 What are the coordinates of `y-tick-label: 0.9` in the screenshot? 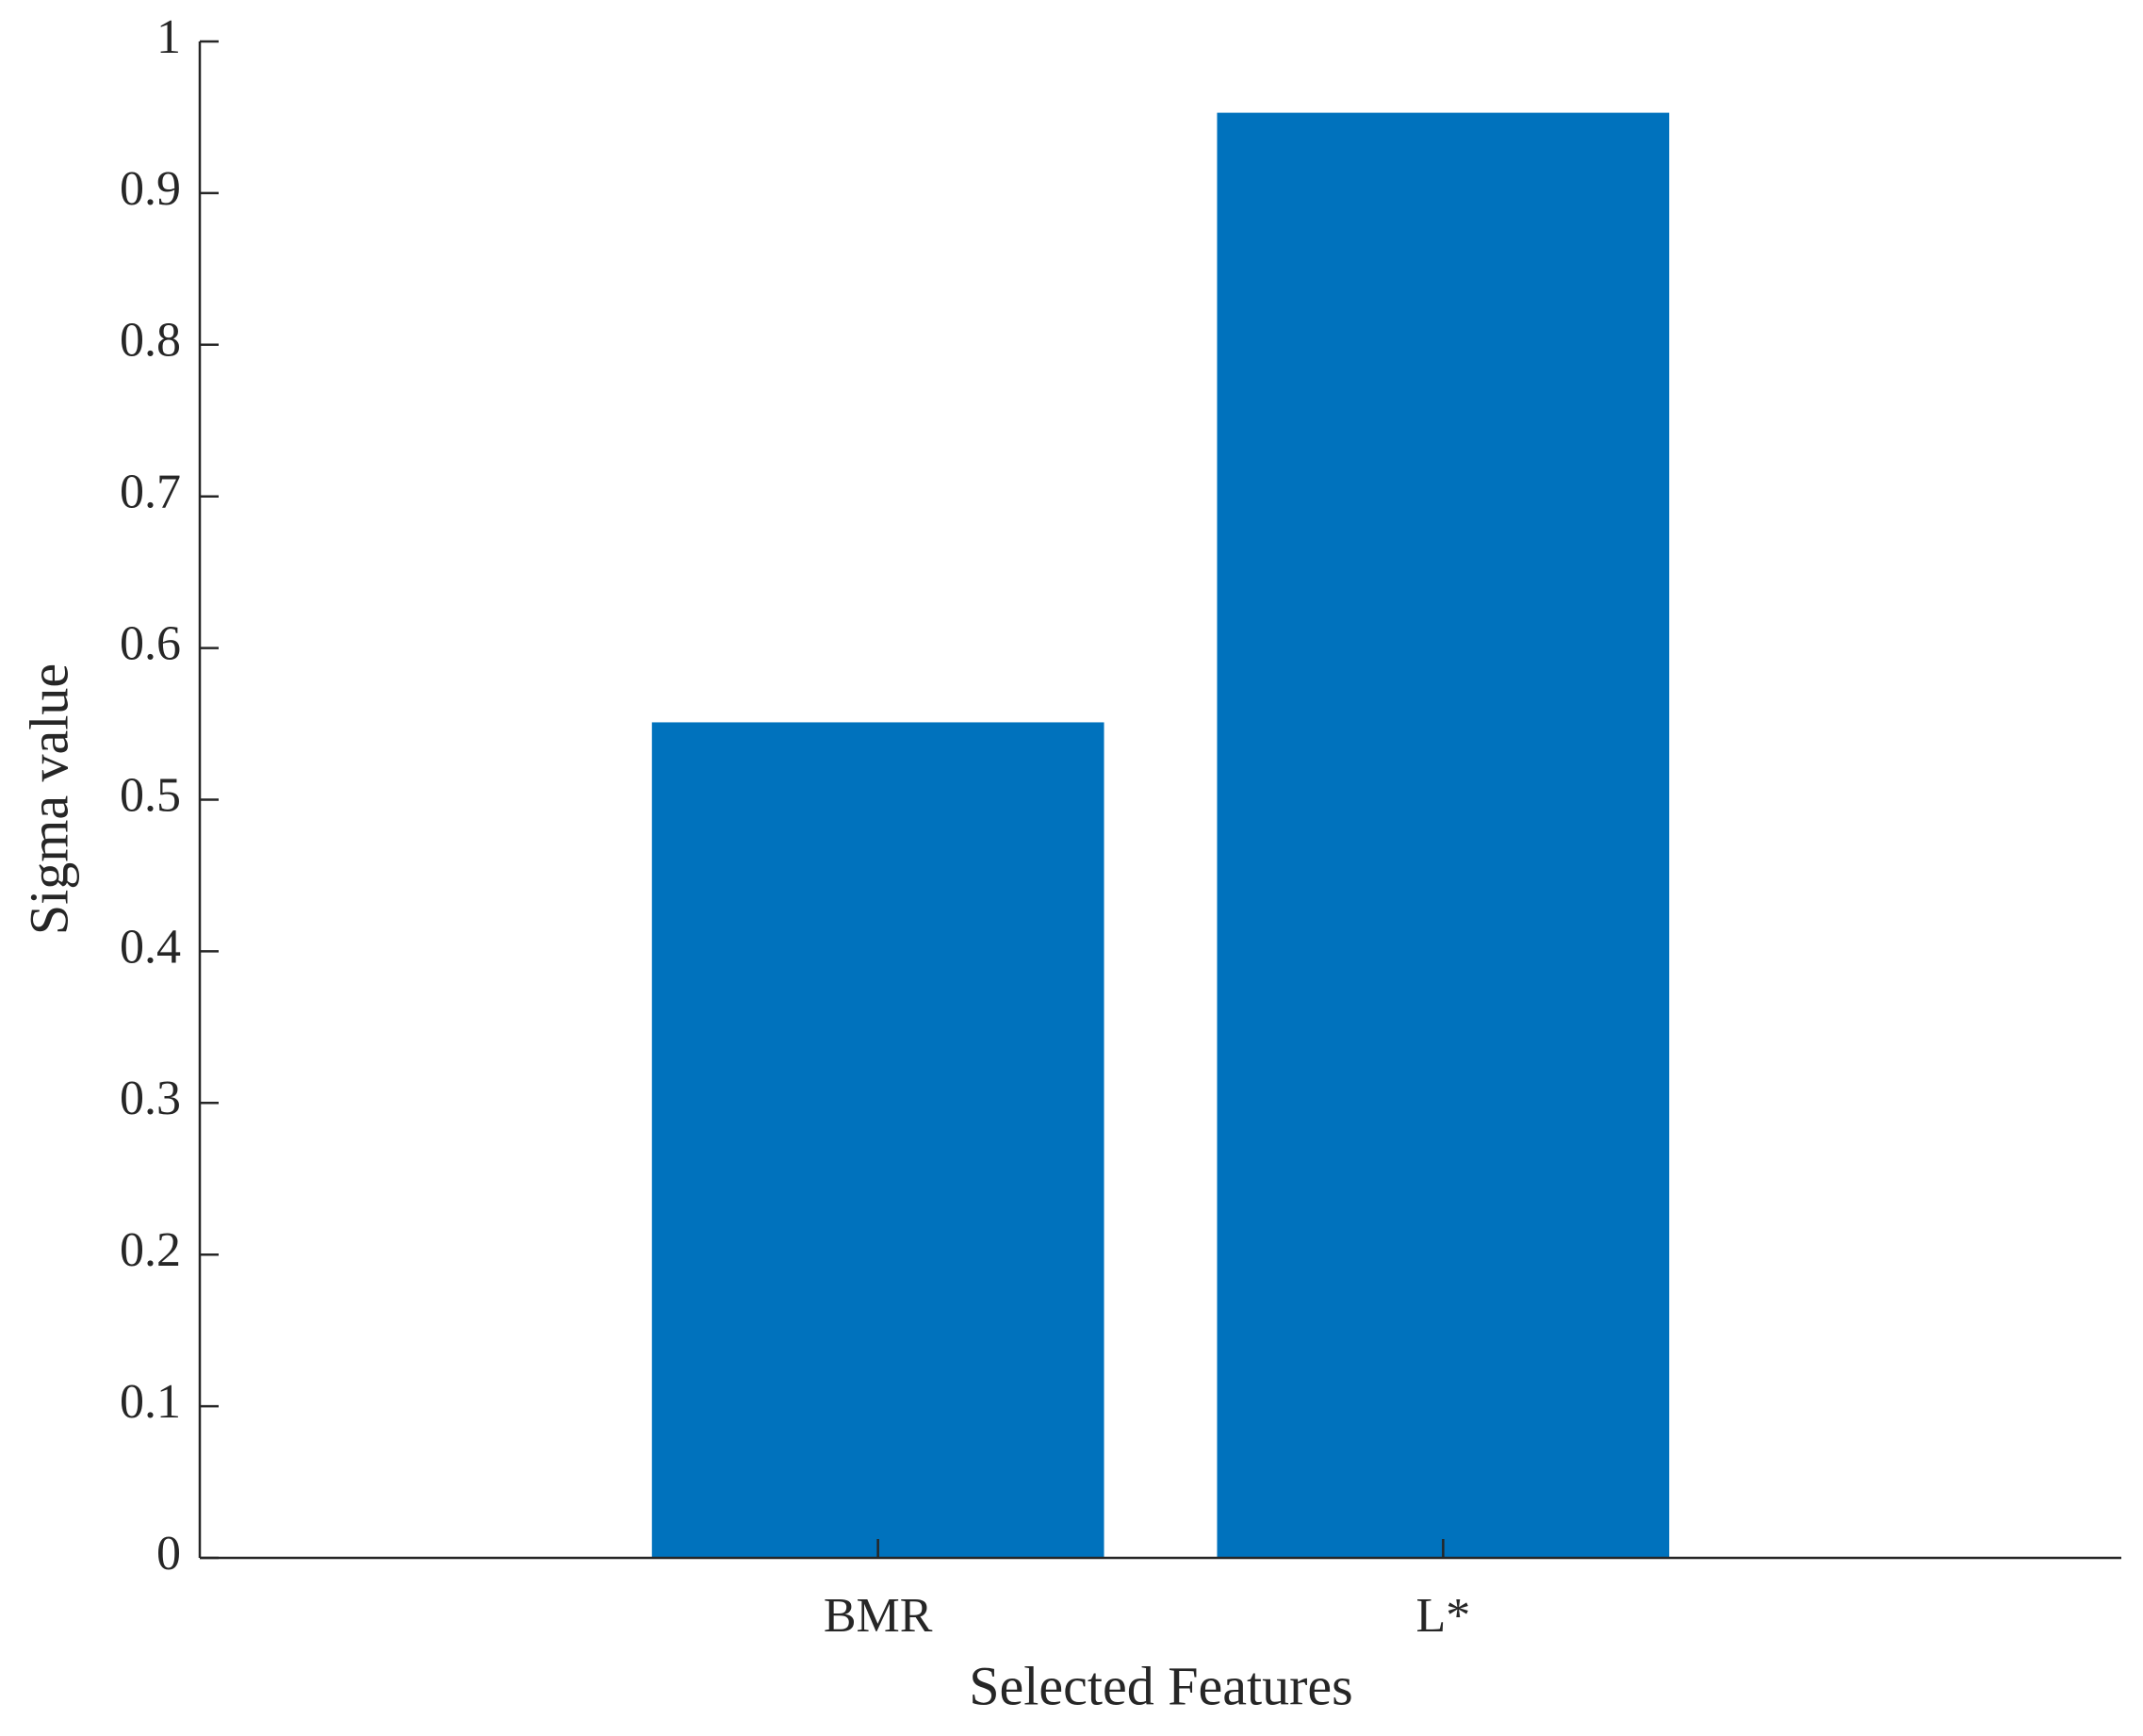 It's located at (150, 189).